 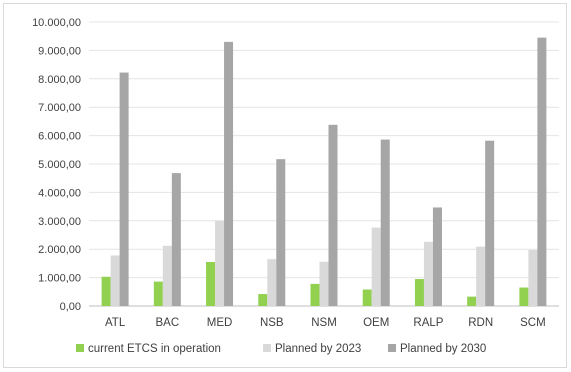 What do you see at coordinates (59, 193) in the screenshot?
I see `y-tick-label: 4.000,00` at bounding box center [59, 193].